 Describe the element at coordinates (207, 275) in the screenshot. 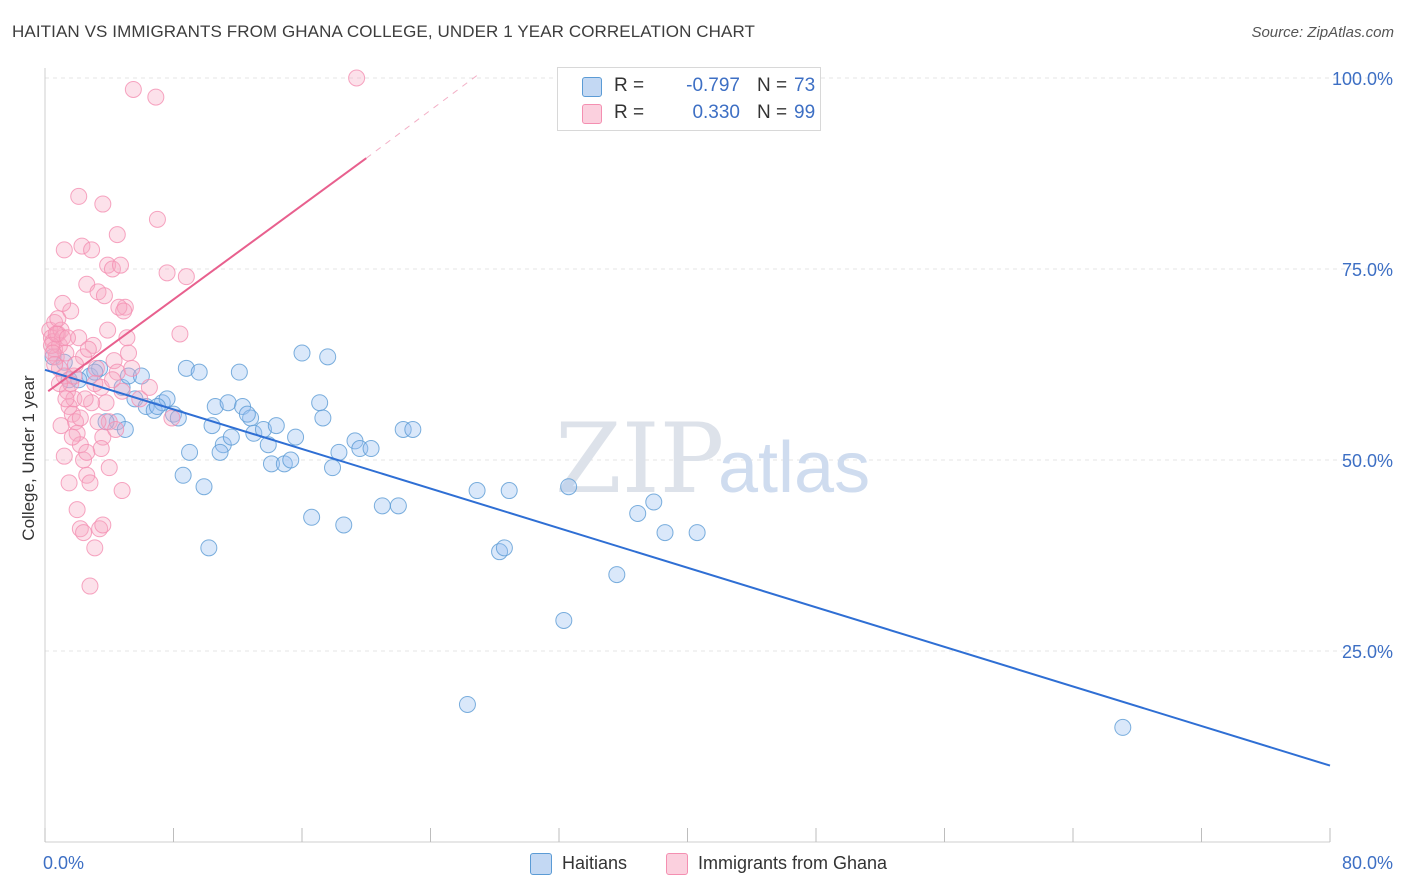

I see `ghana-trend-line` at that location.